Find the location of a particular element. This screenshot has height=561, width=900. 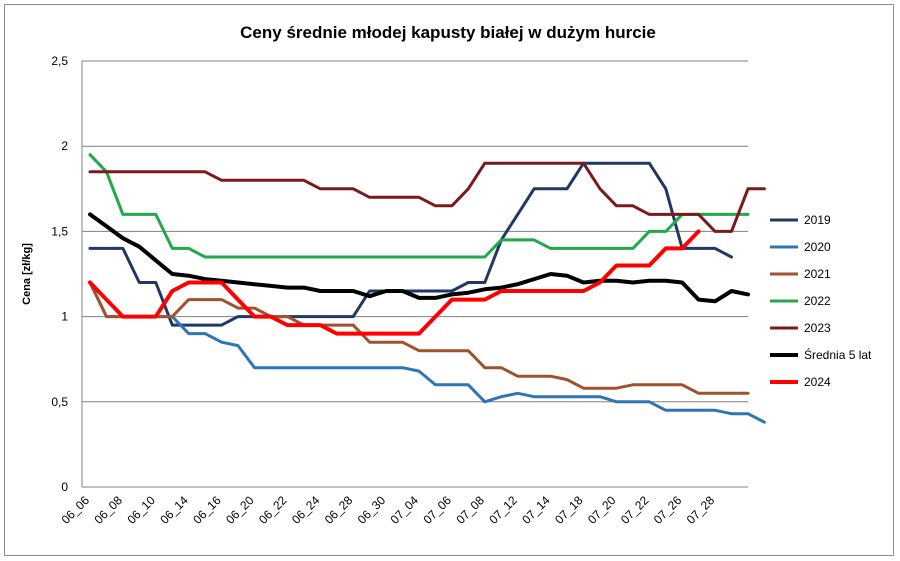

x-tick-label: 07_26 is located at coordinates (668, 510).